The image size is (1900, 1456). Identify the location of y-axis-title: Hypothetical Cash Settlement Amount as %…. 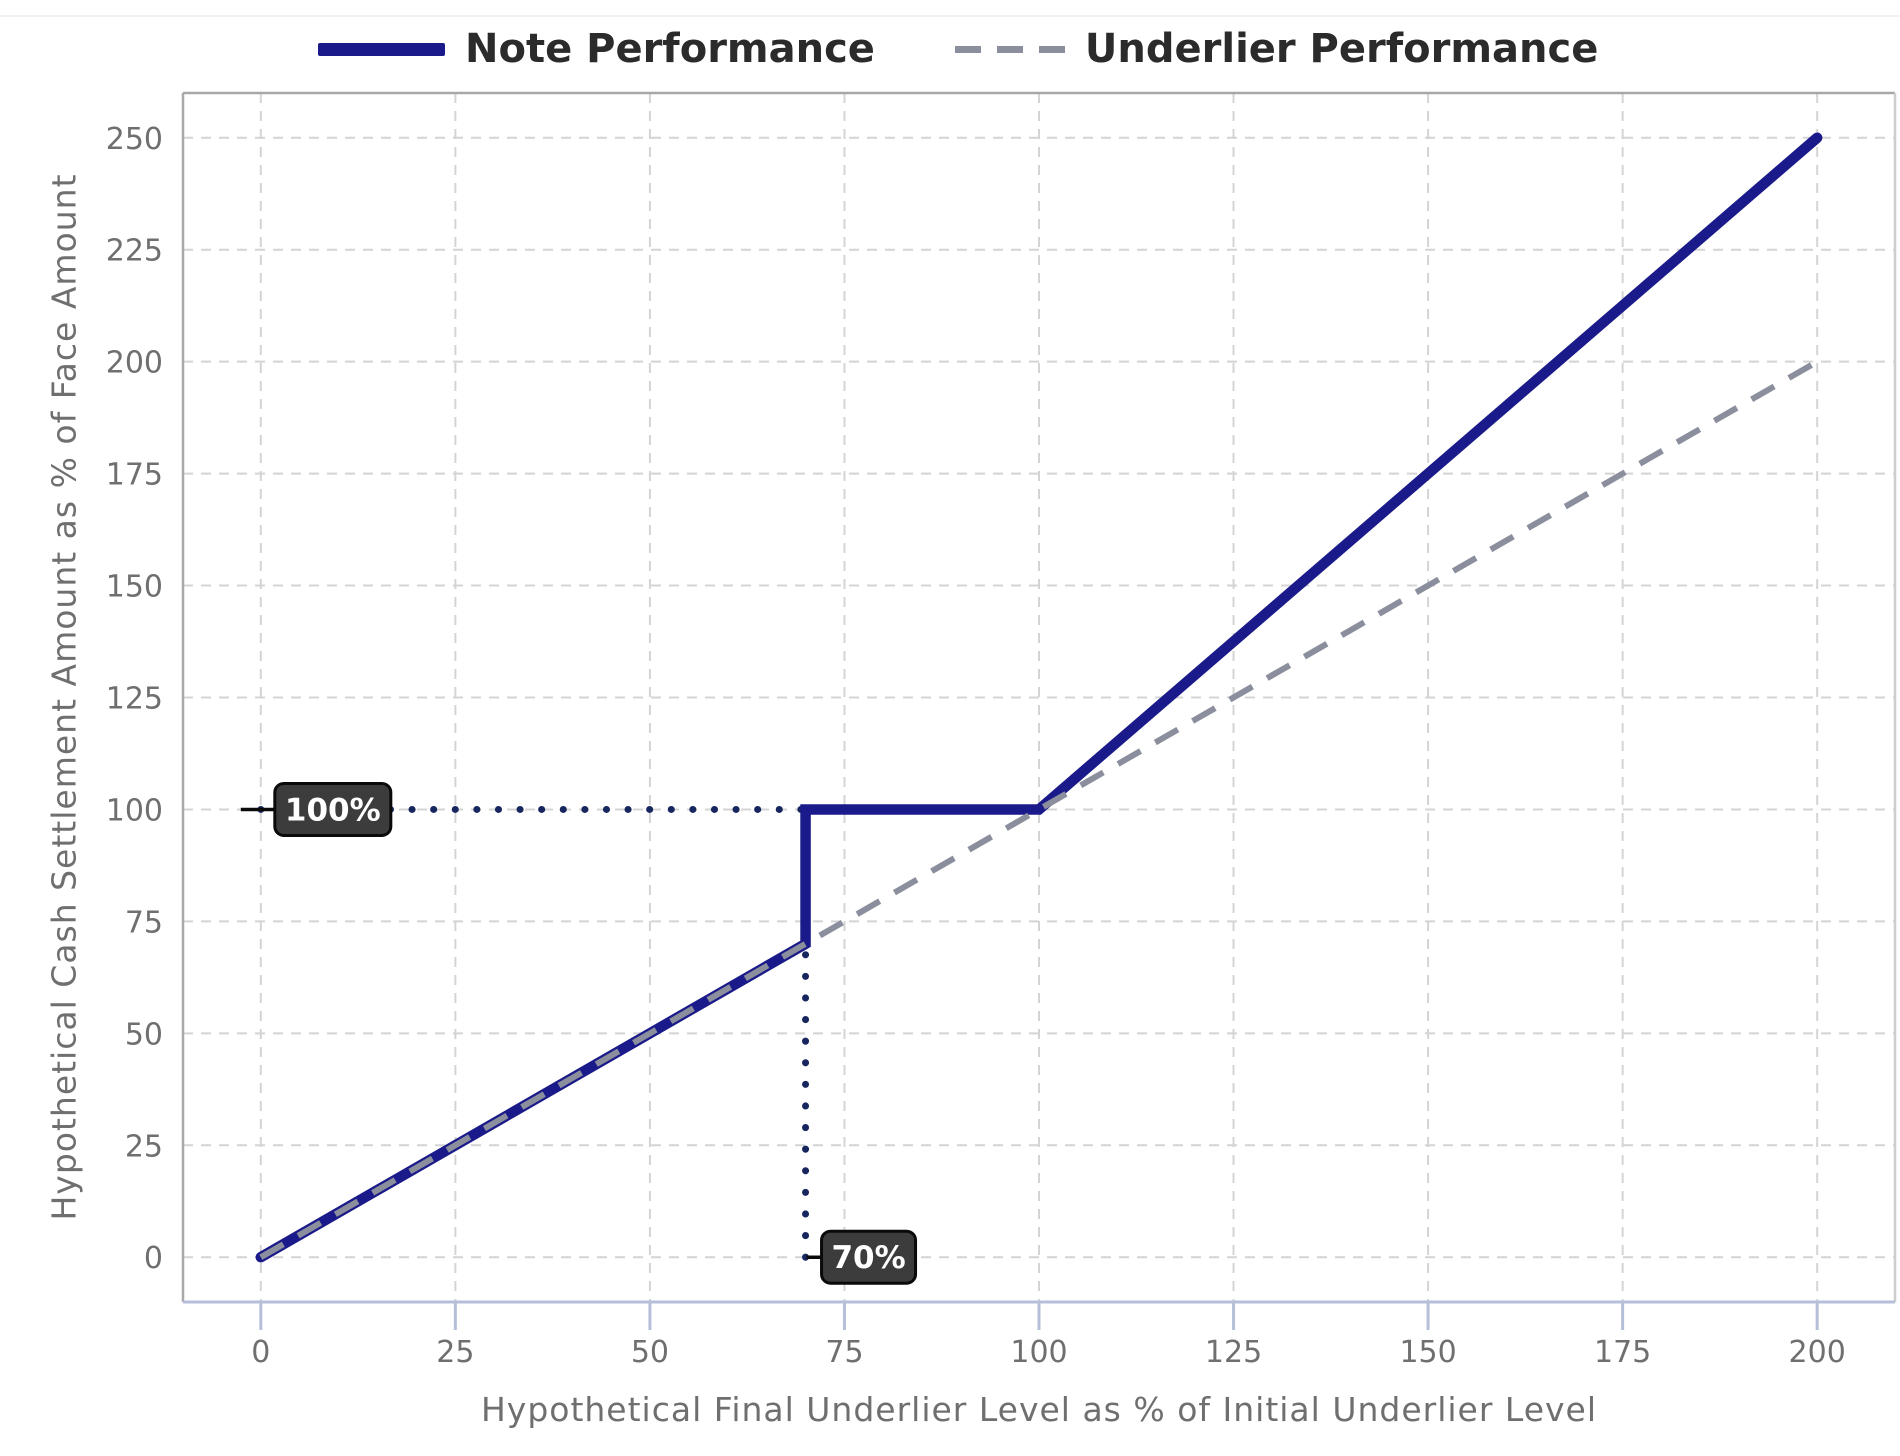
(64, 697).